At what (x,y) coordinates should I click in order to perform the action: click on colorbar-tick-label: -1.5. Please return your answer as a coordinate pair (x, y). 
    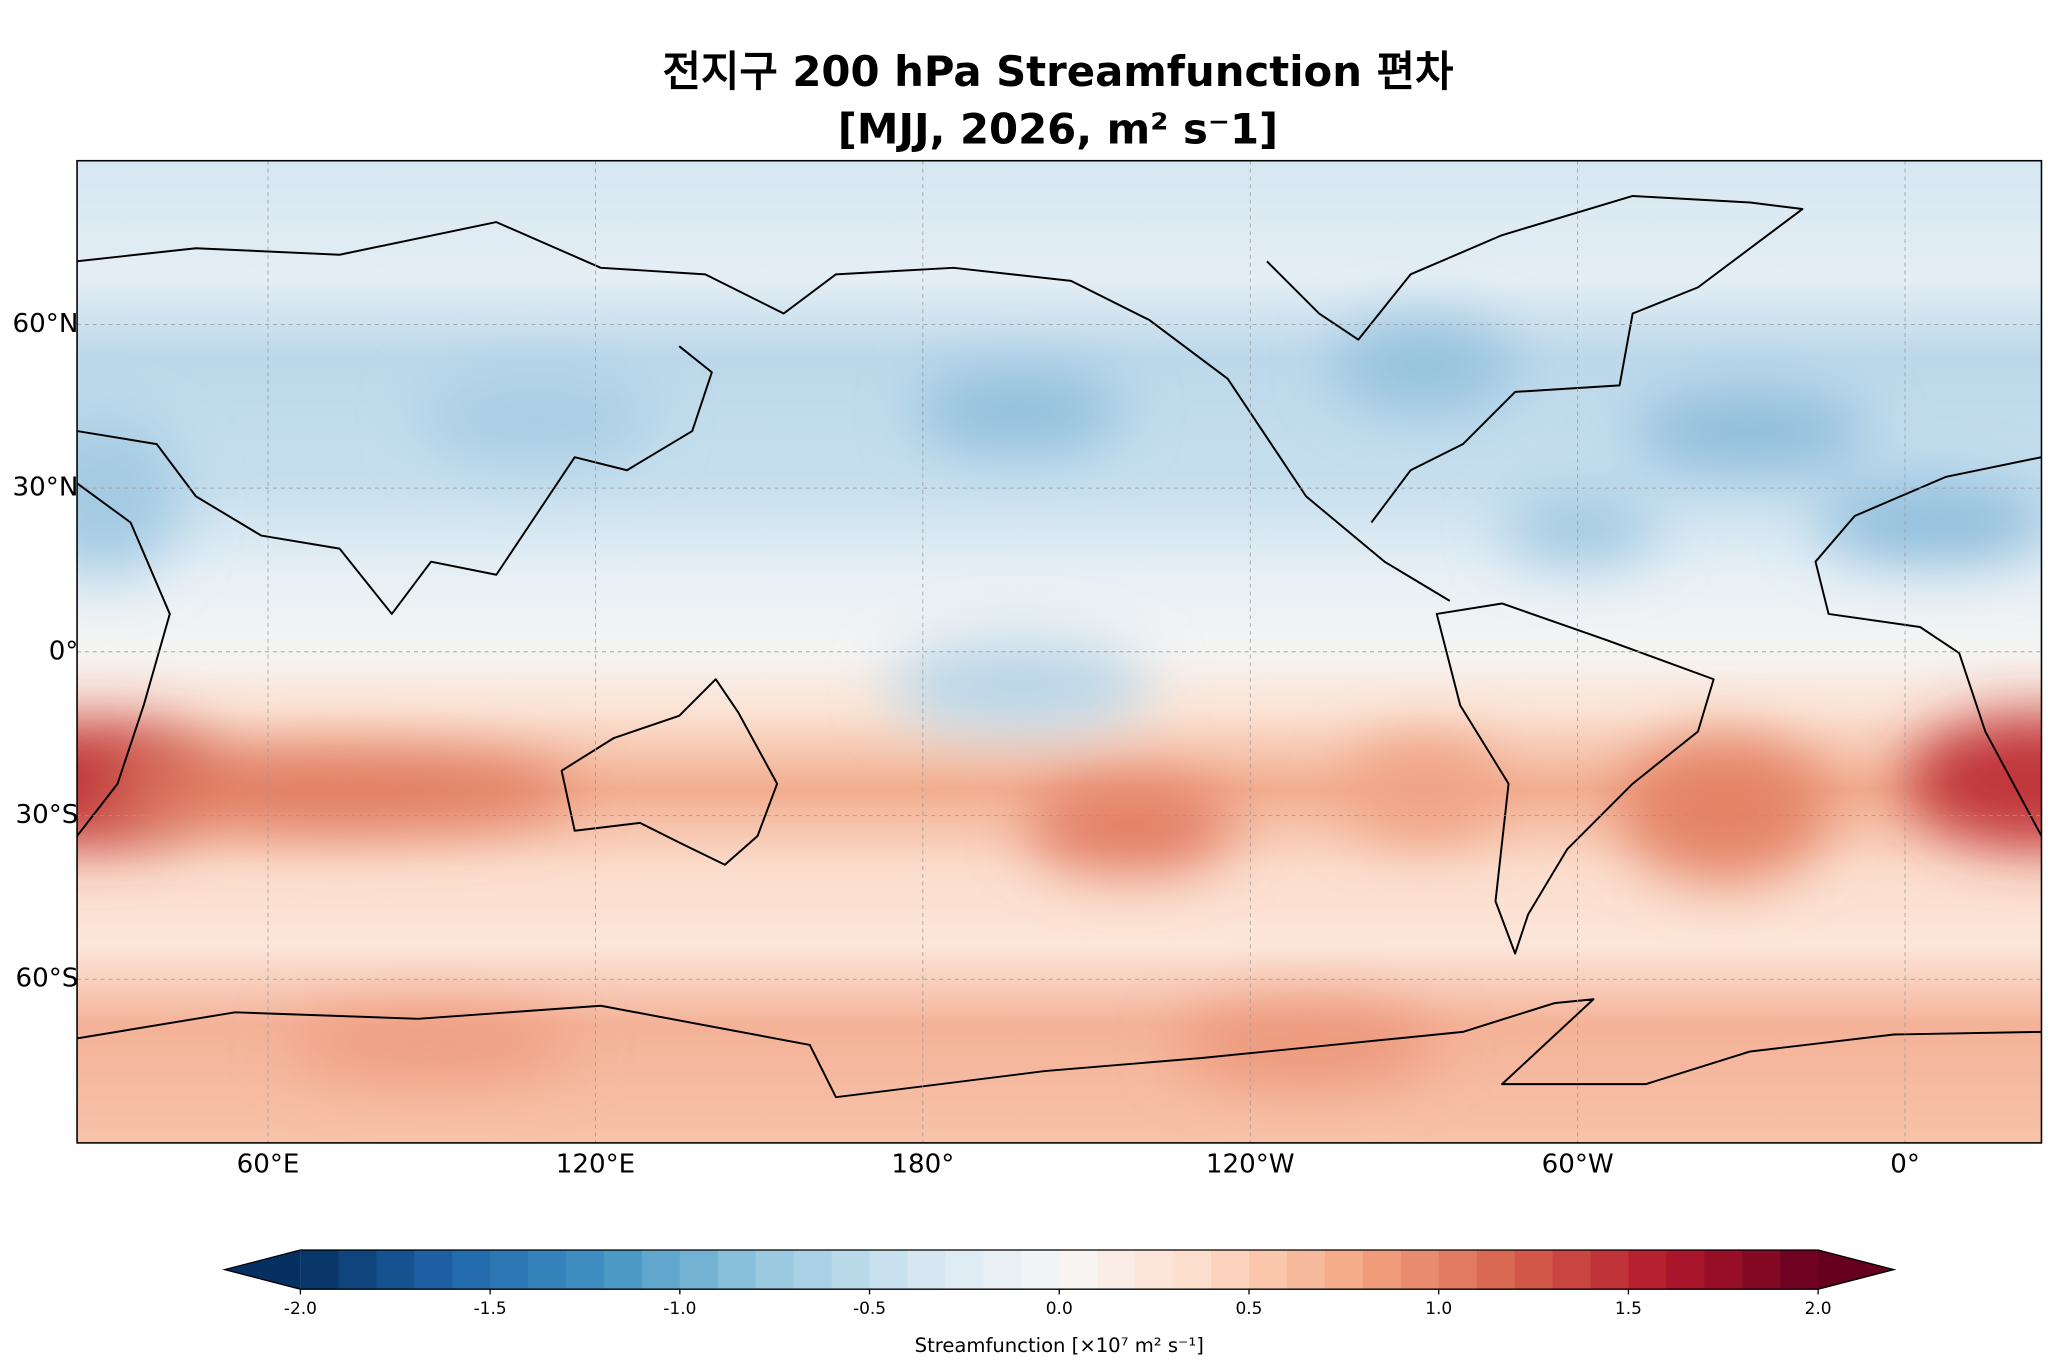
    Looking at the image, I should click on (490, 1309).